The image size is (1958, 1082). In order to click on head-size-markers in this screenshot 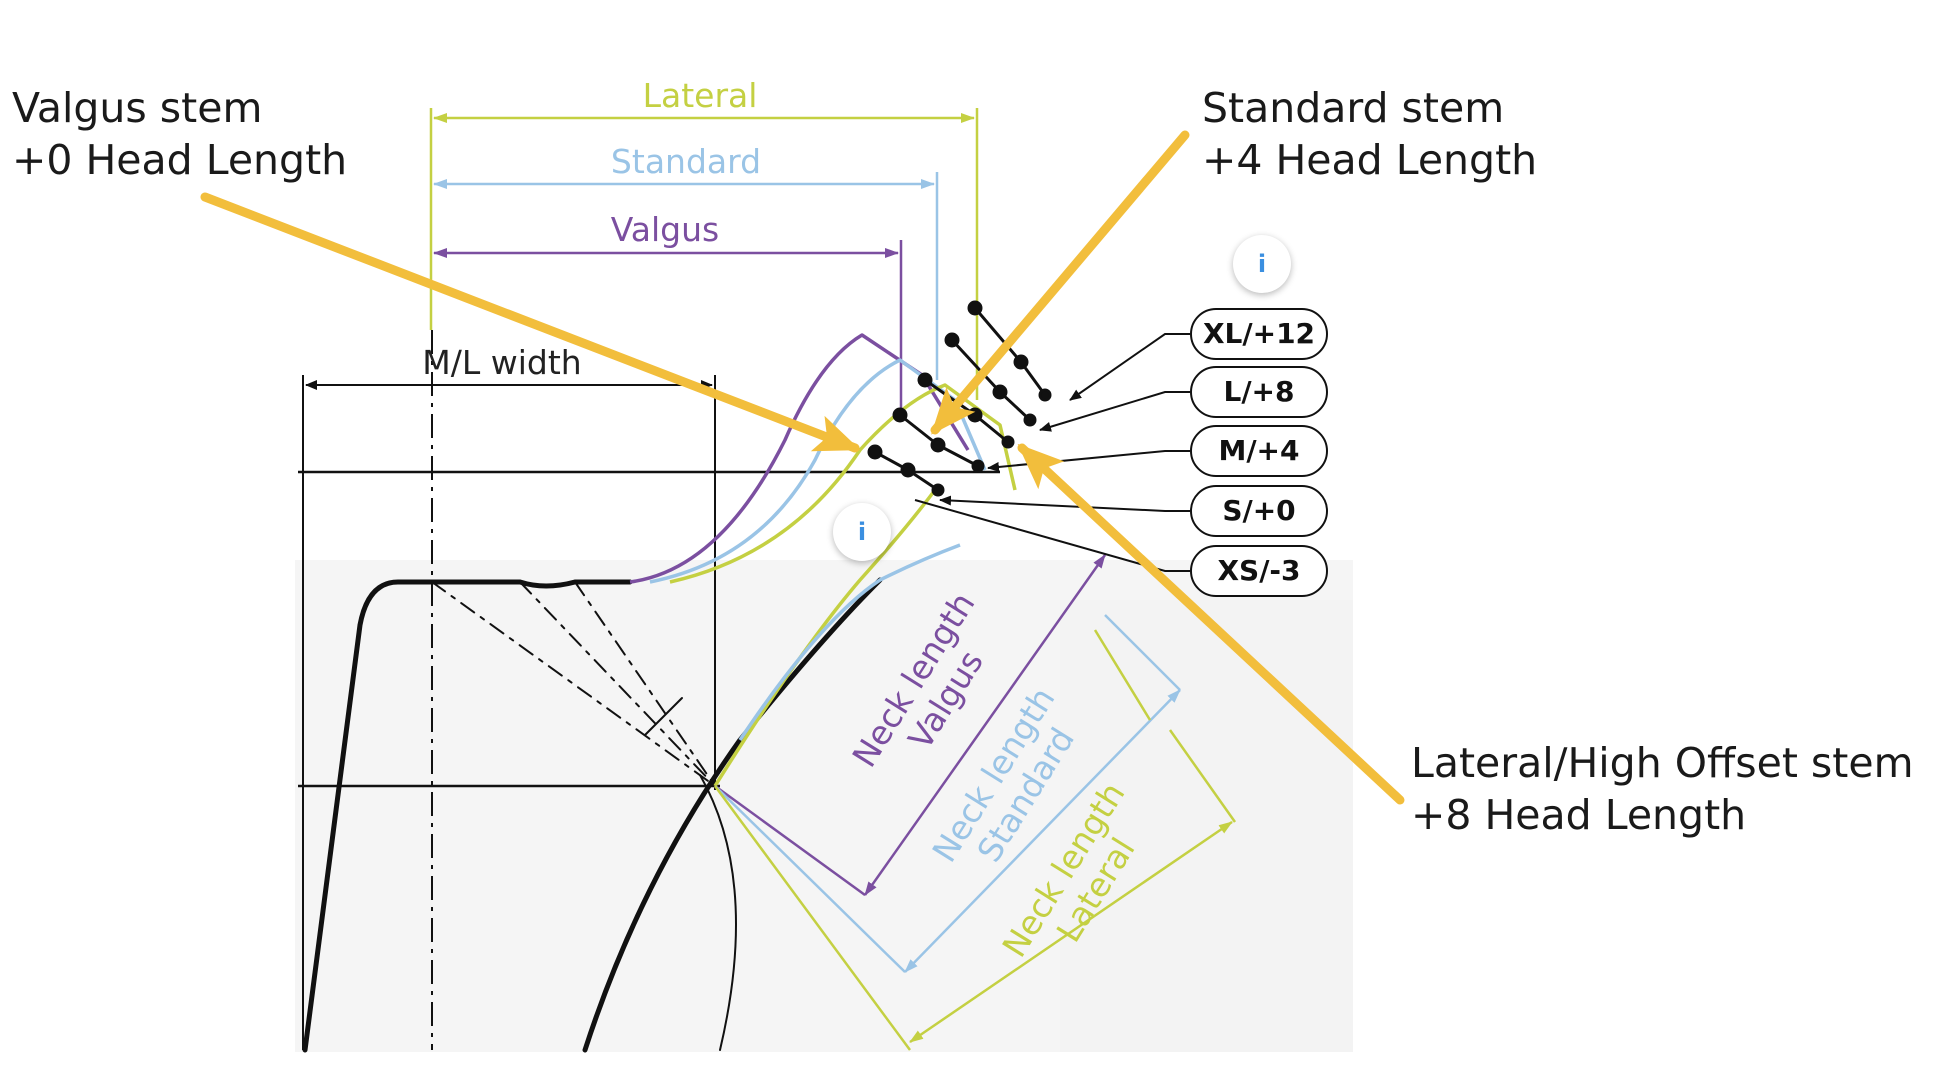, I will do `click(959, 398)`.